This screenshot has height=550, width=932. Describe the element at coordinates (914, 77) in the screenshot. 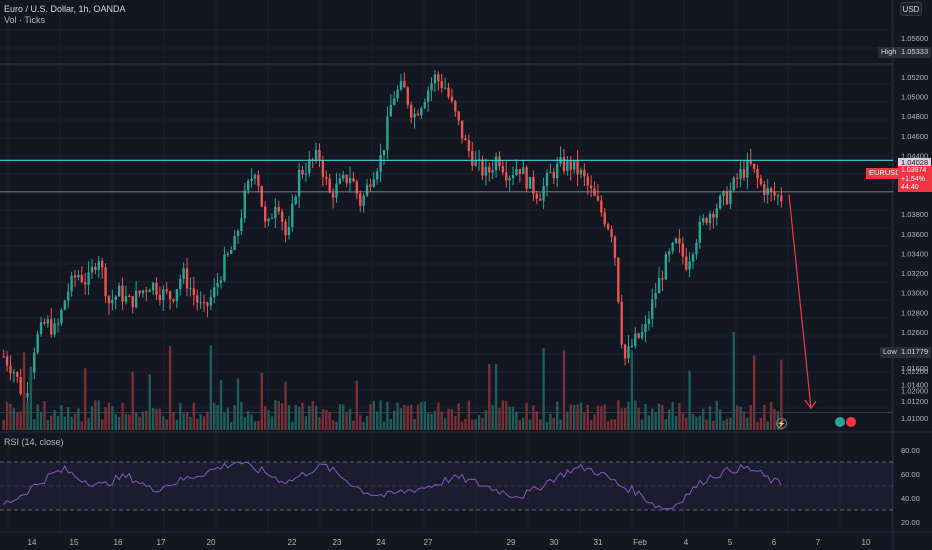

I see `price-axis-tick: 1.05200` at that location.